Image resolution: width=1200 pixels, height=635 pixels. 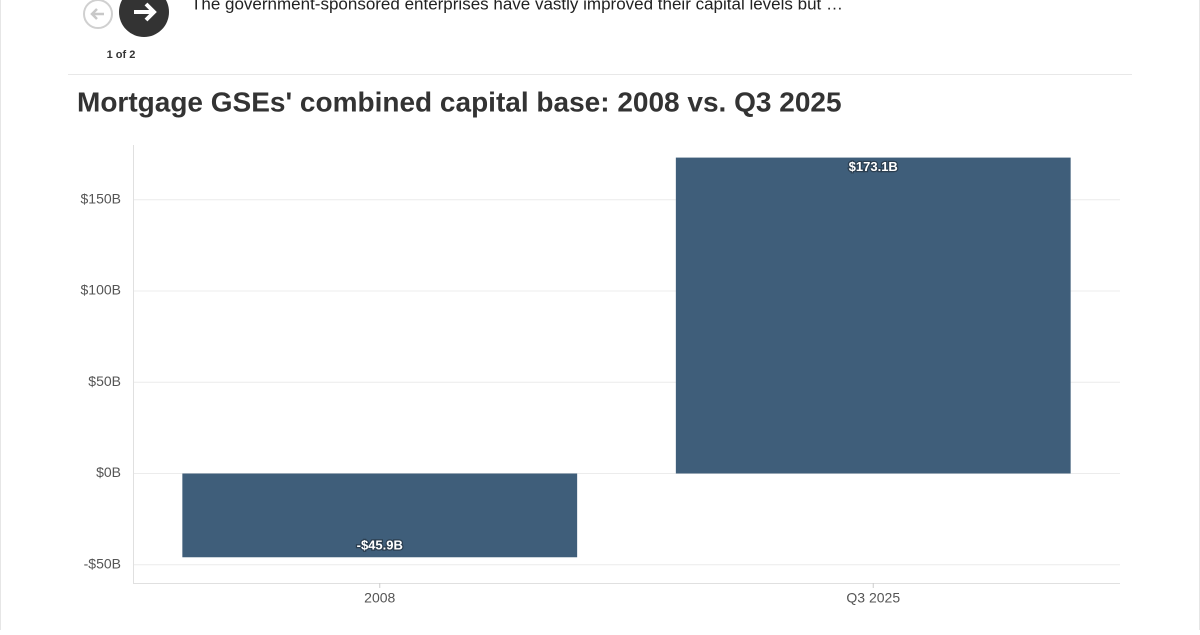 What do you see at coordinates (145, 12) in the screenshot?
I see `next-arrow` at bounding box center [145, 12].